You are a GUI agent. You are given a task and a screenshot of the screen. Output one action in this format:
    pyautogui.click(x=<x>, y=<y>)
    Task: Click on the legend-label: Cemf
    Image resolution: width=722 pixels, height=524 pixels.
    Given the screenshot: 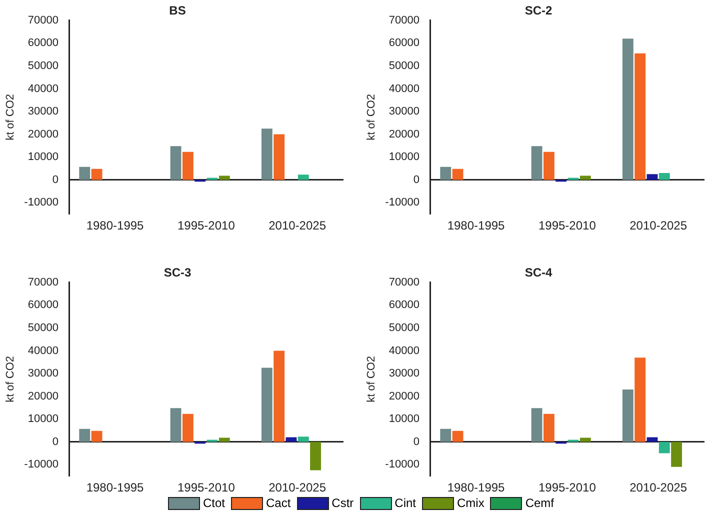 What is the action you would take?
    pyautogui.click(x=539, y=503)
    